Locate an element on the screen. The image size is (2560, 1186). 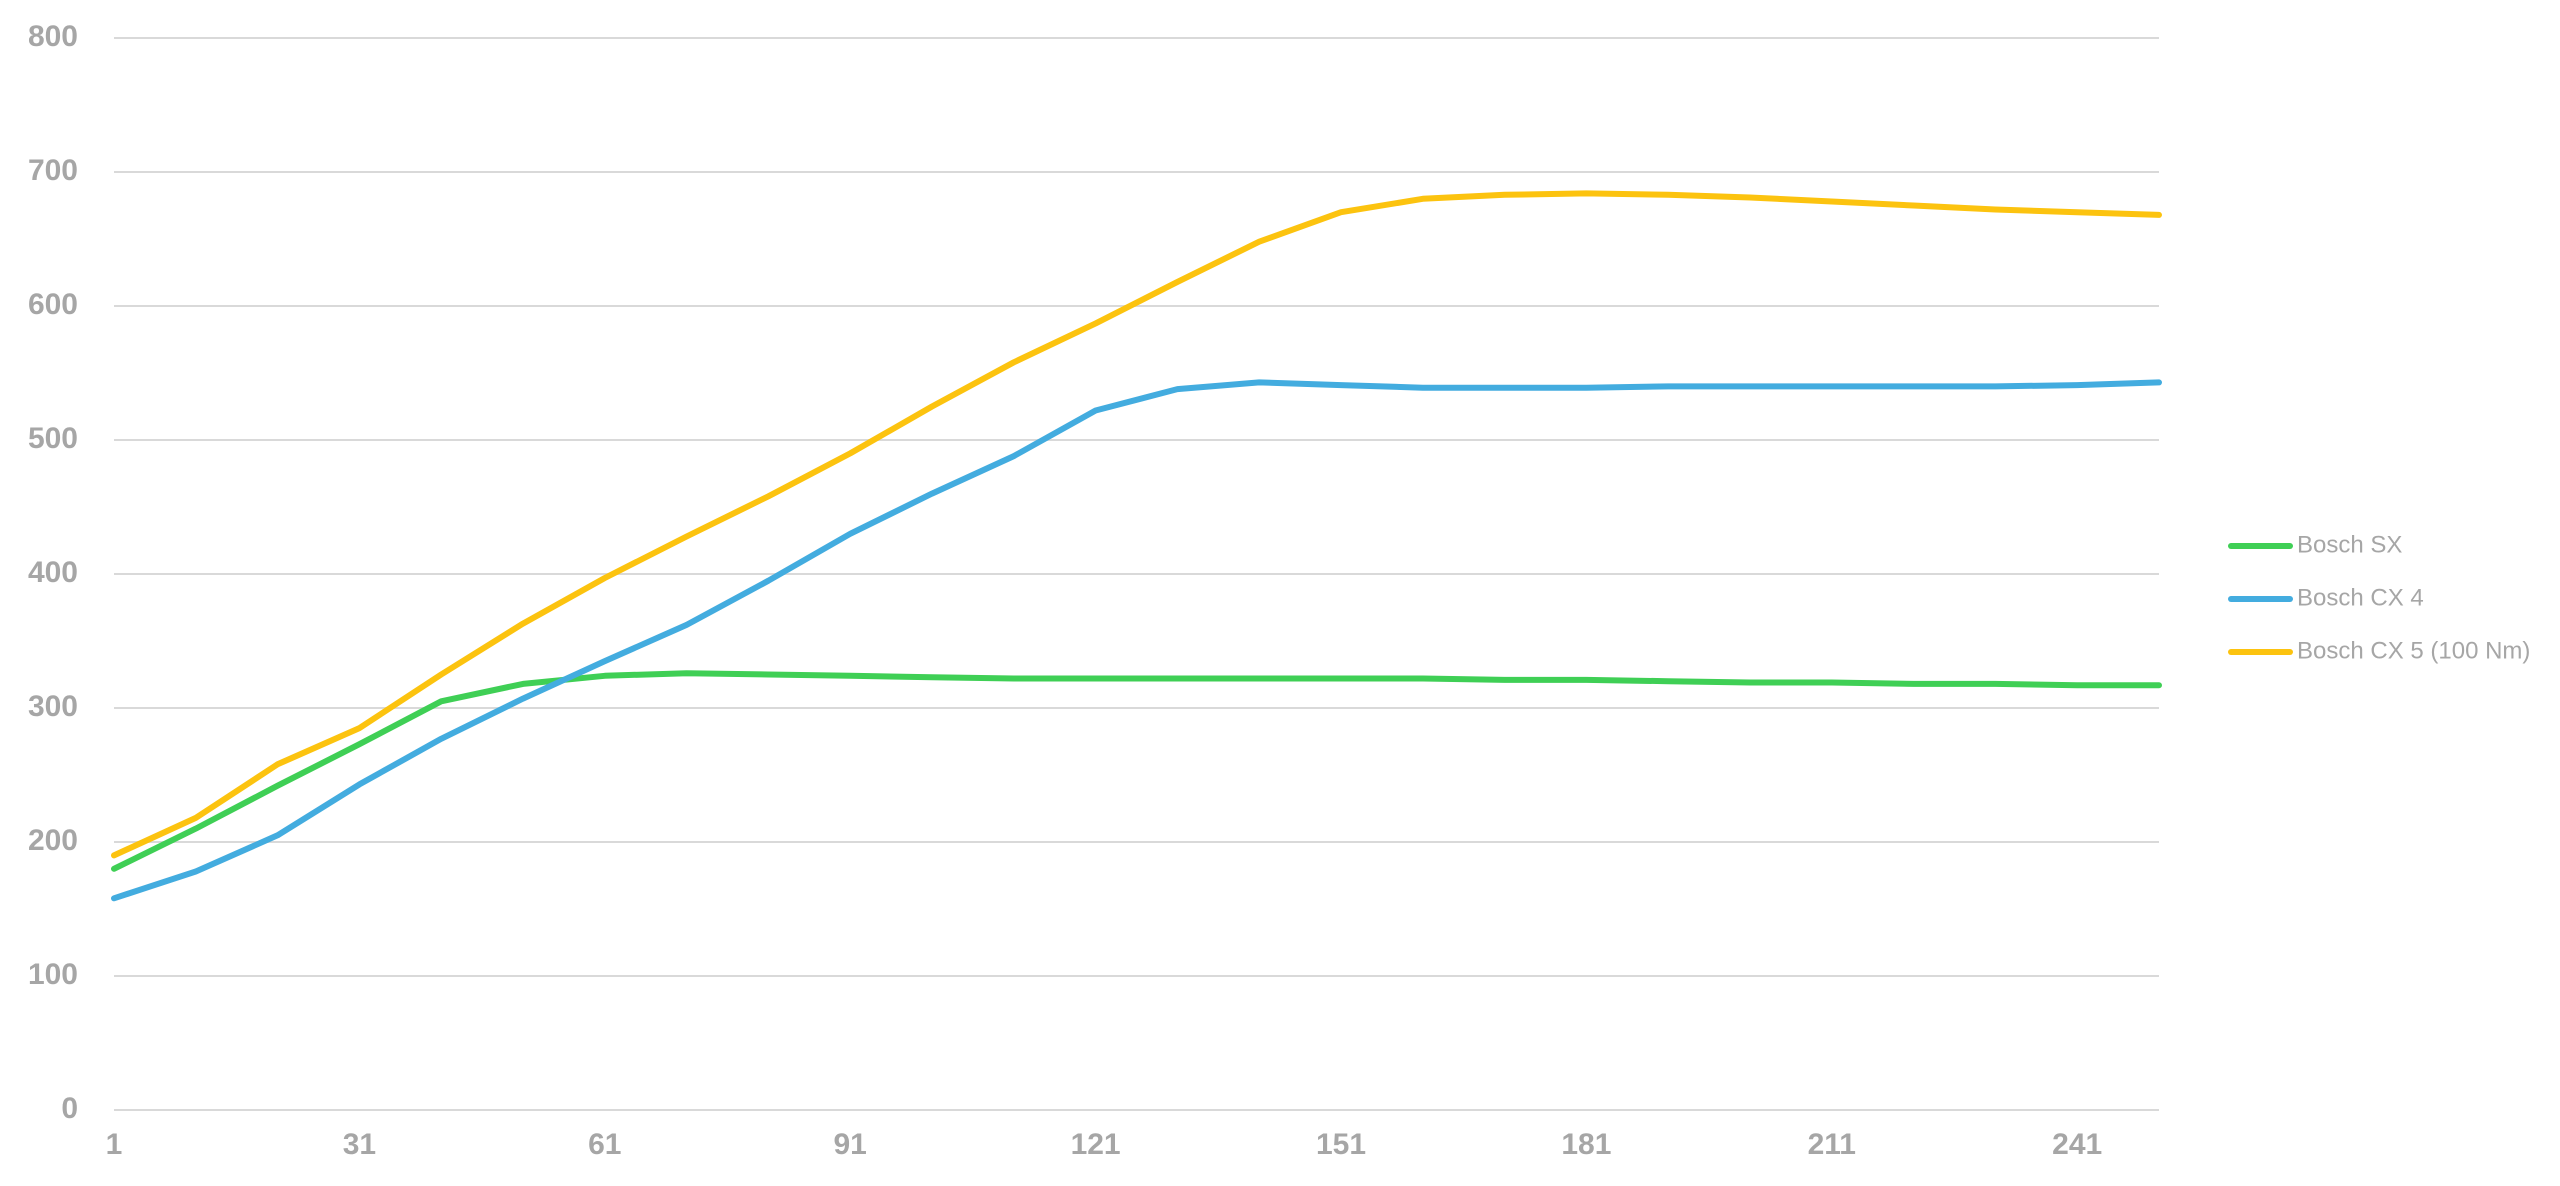
x-tick-label: 61 is located at coordinates (604, 1144).